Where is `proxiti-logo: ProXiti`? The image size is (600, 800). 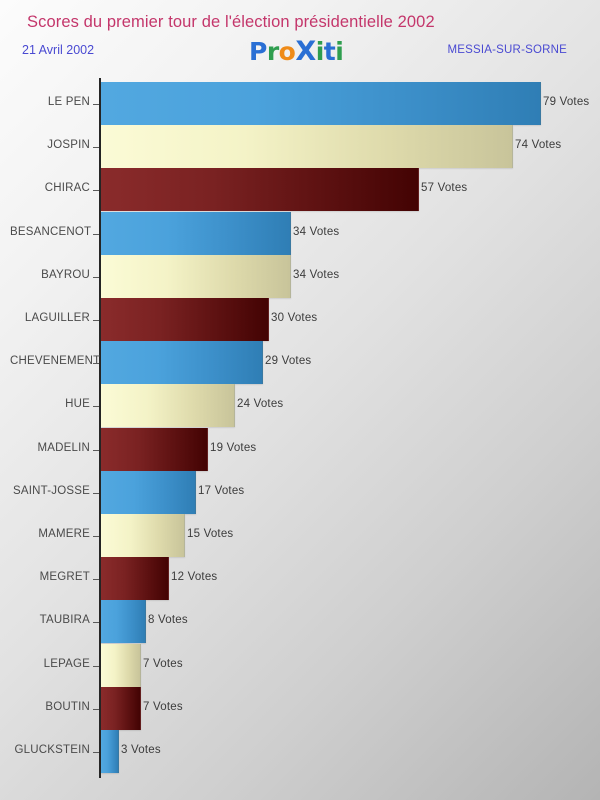 proxiti-logo: ProXiti is located at coordinates (296, 51).